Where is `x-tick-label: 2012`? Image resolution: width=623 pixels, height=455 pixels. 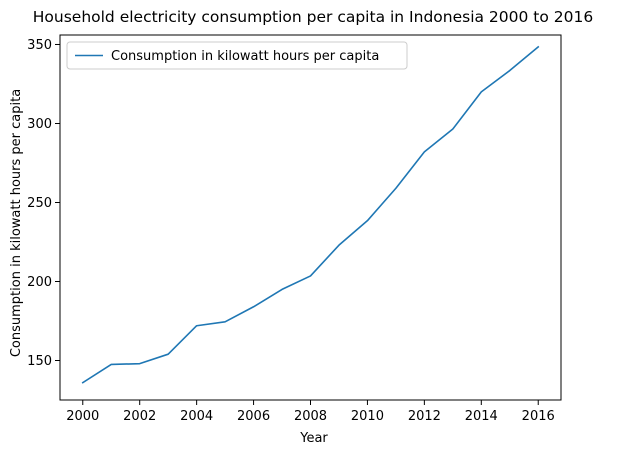 x-tick-label: 2012 is located at coordinates (424, 416).